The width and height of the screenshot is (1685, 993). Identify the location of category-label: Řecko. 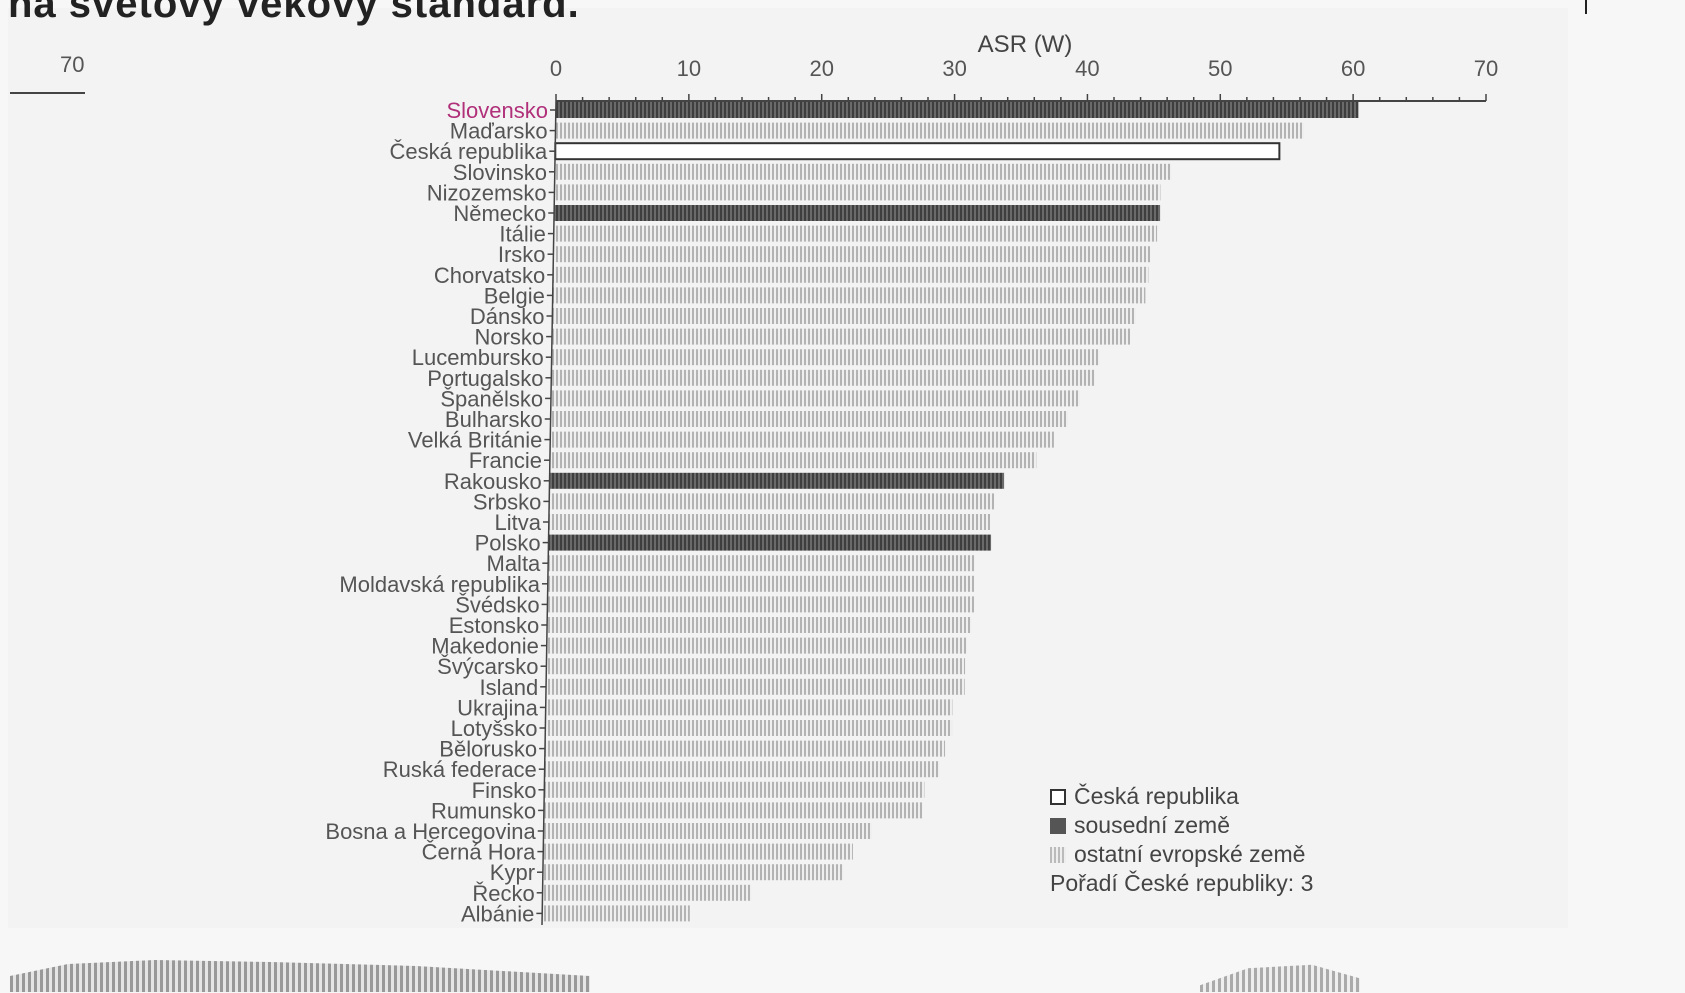
(503, 893).